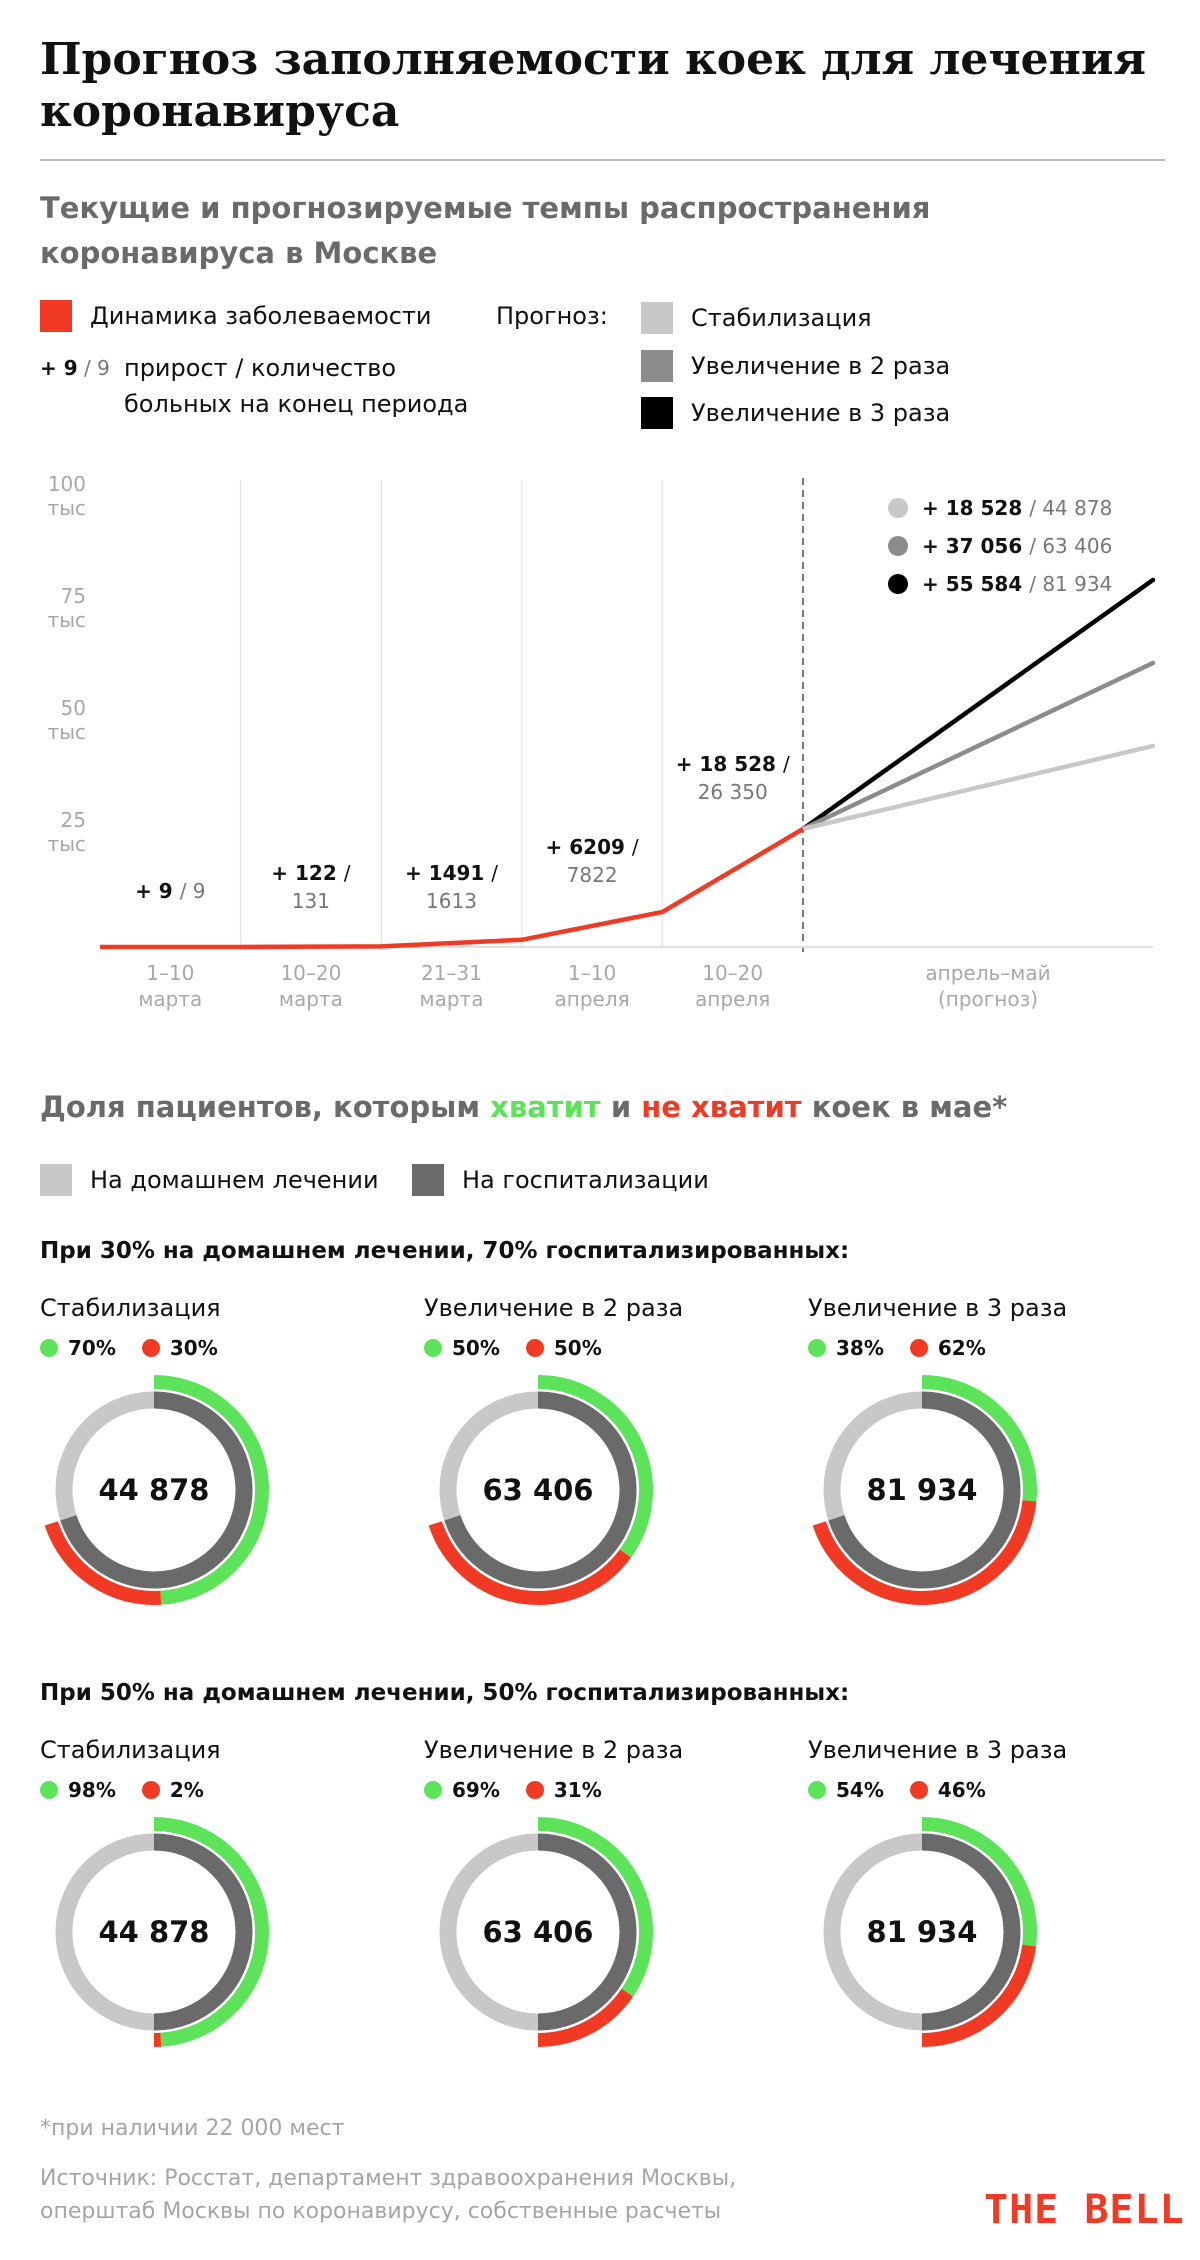 This screenshot has height=2260, width=1200. What do you see at coordinates (585, 1180) in the screenshot?
I see `legend-hosp-label: На госпитализации` at bounding box center [585, 1180].